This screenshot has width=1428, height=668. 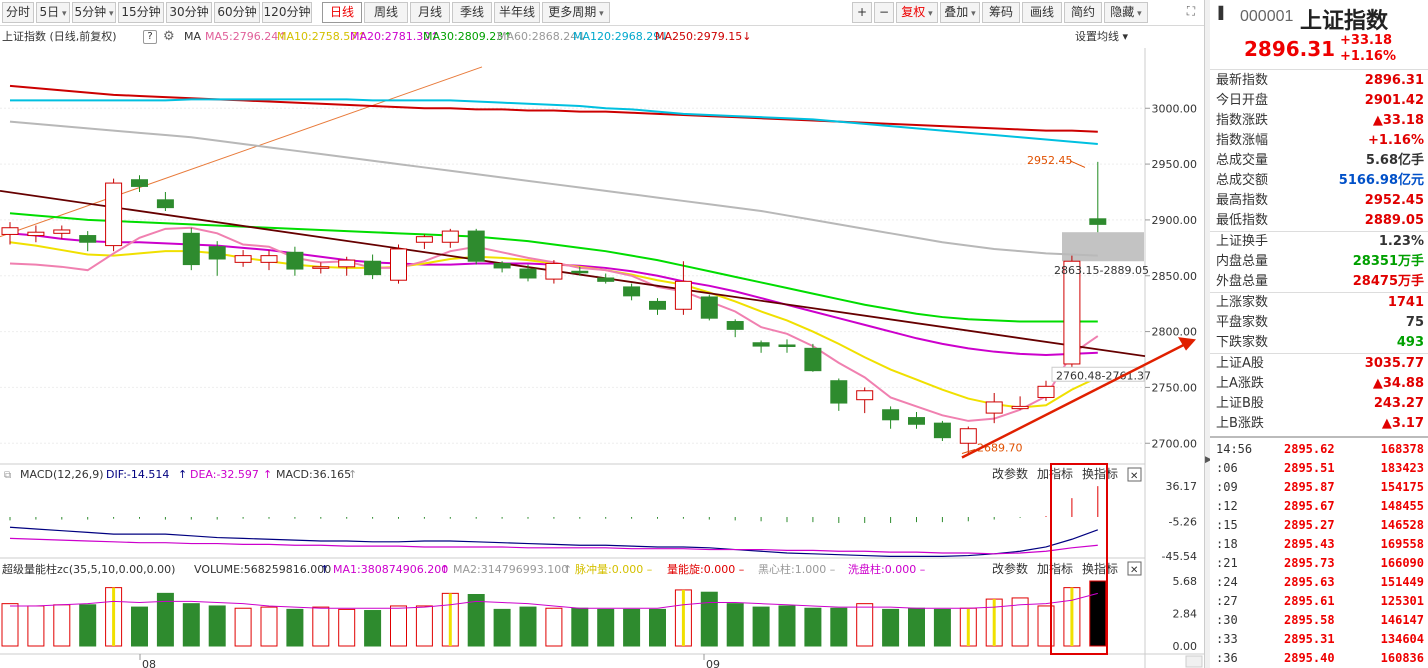 I want to click on price-tick-label: 2700.00, so click(x=1175, y=443).